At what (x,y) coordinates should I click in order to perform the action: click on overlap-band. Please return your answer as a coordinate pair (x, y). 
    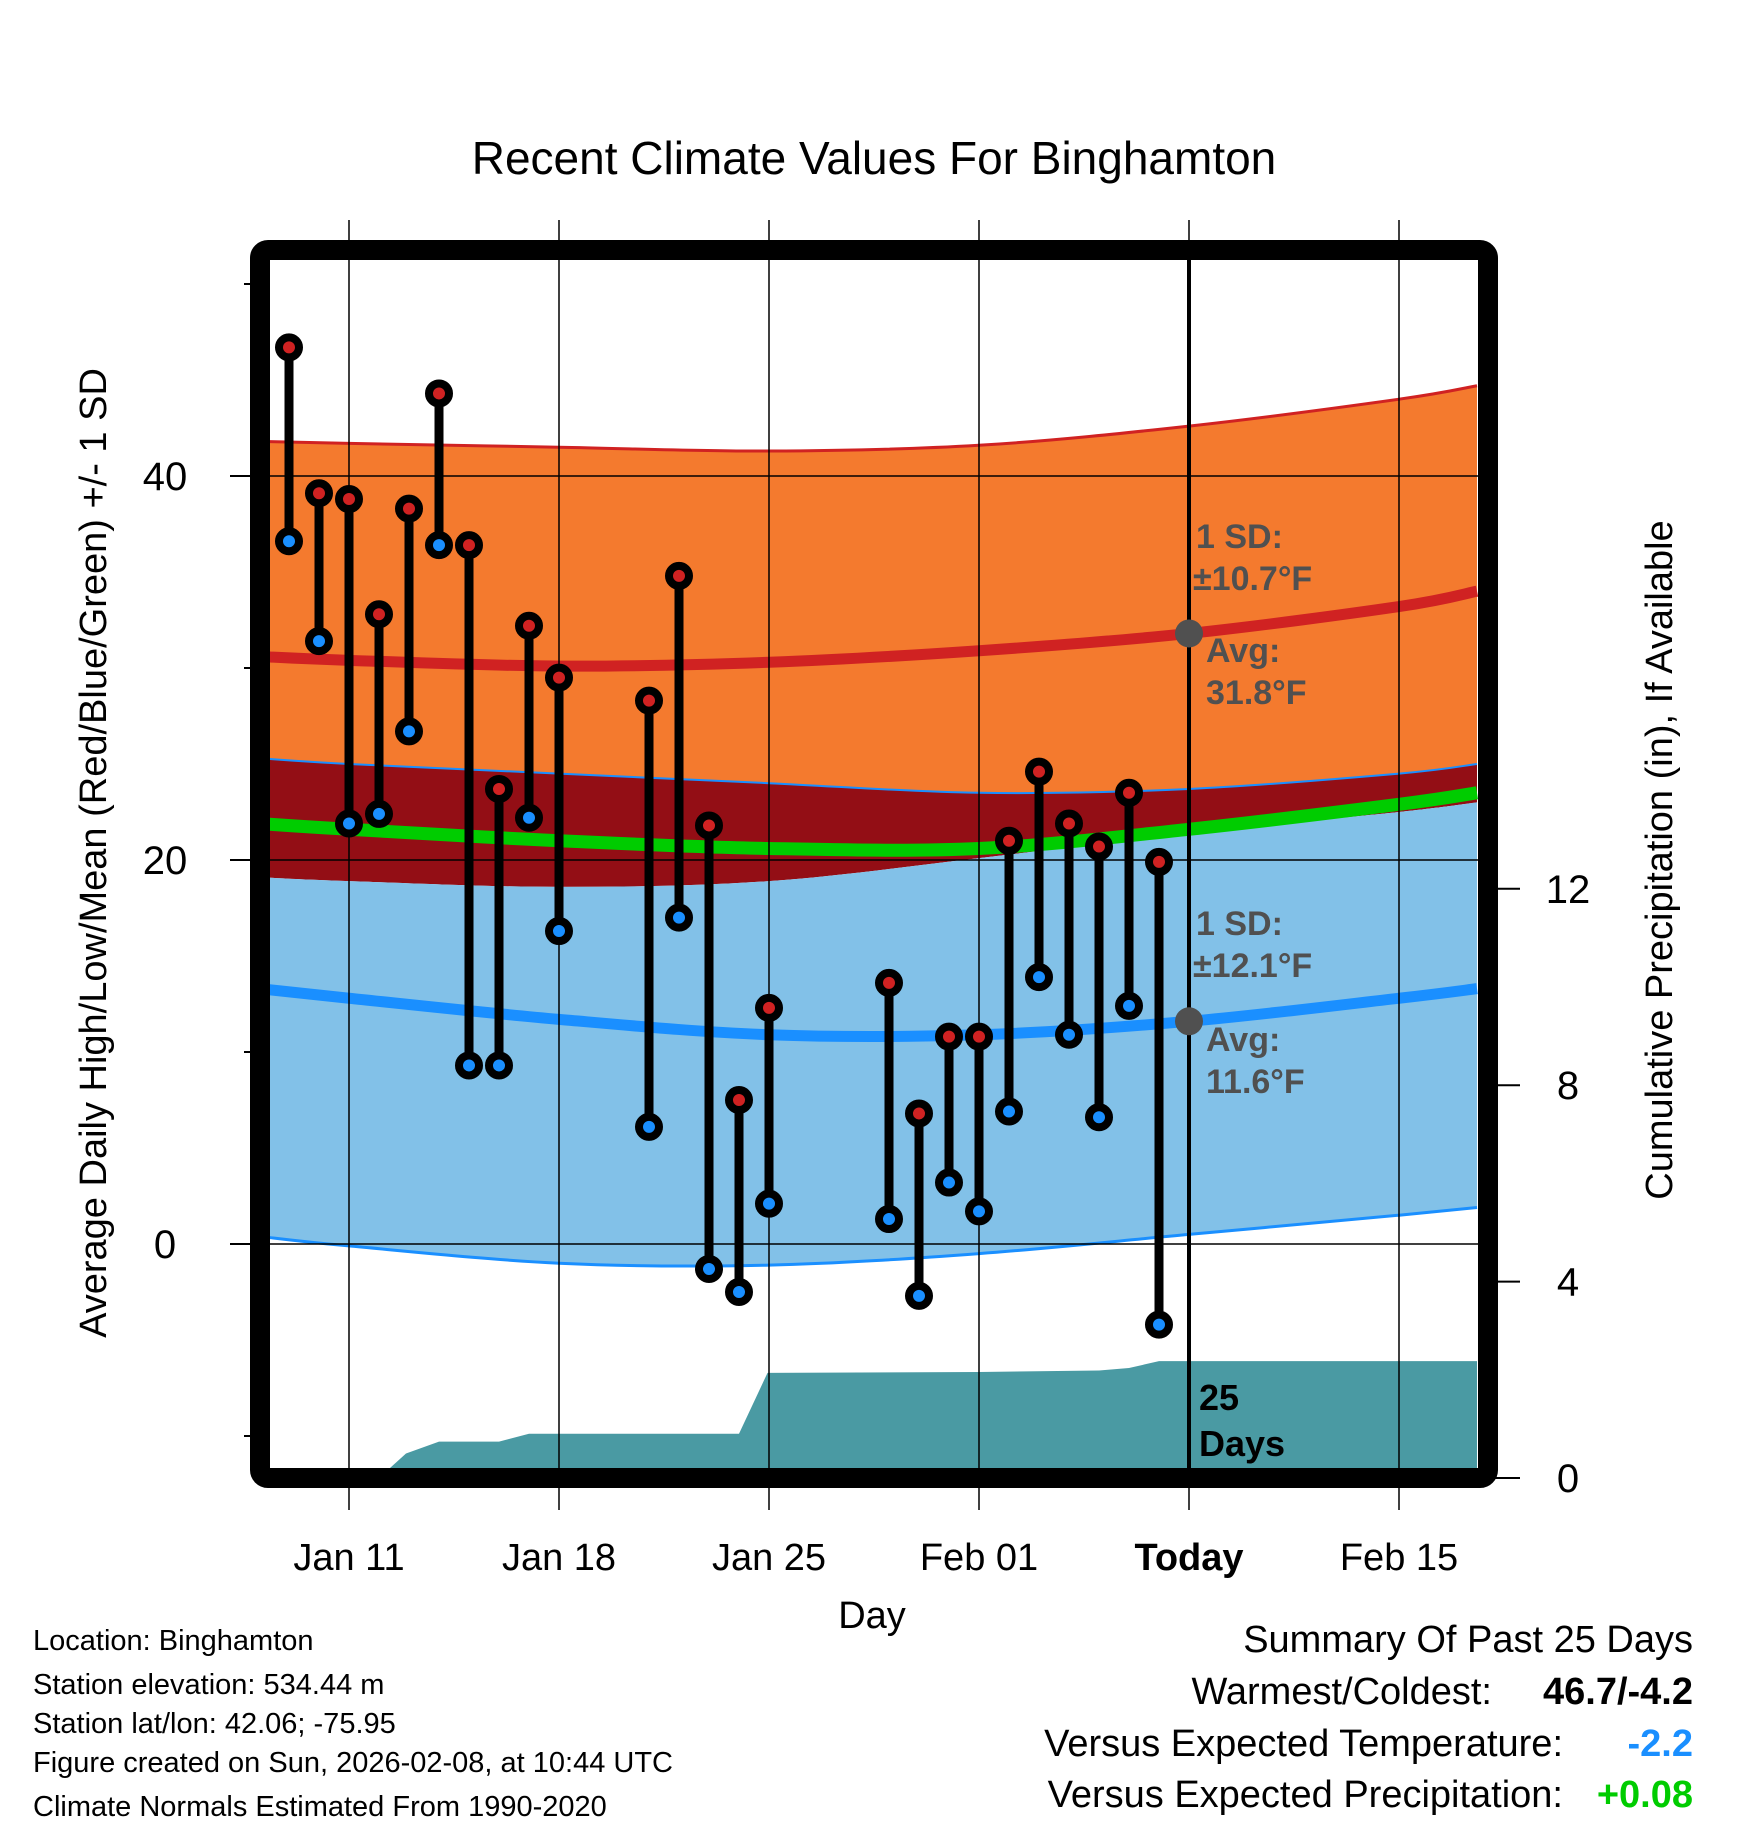
    Looking at the image, I should click on (873, 823).